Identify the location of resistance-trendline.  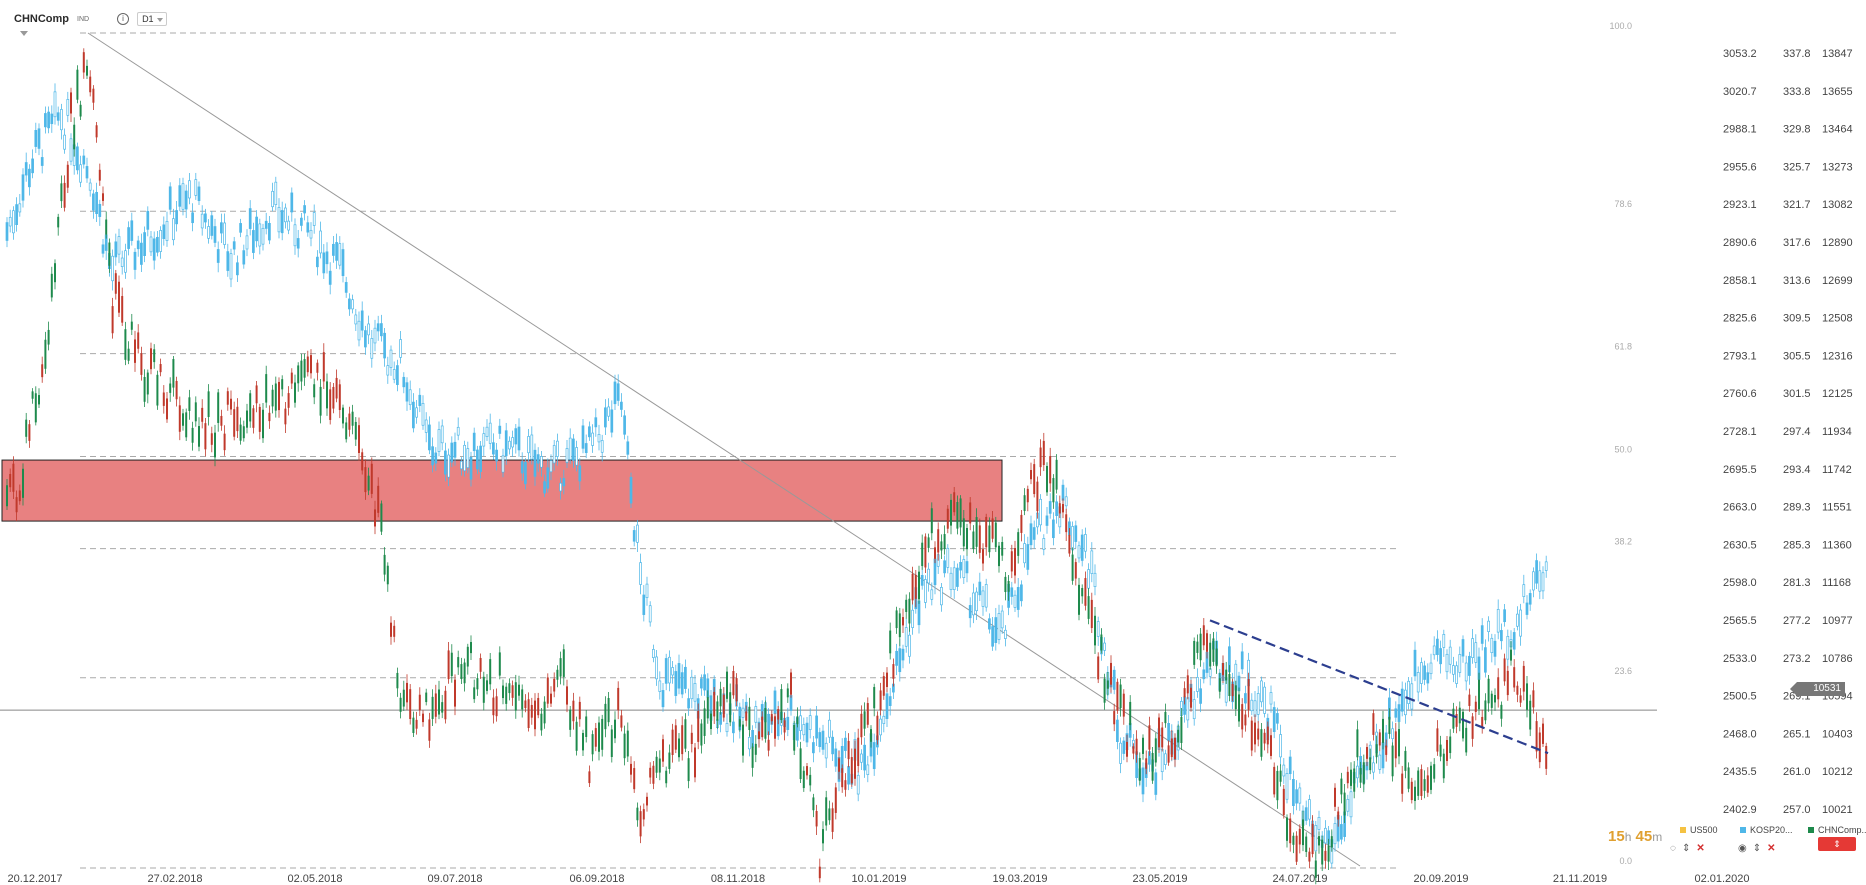
(1379, 687).